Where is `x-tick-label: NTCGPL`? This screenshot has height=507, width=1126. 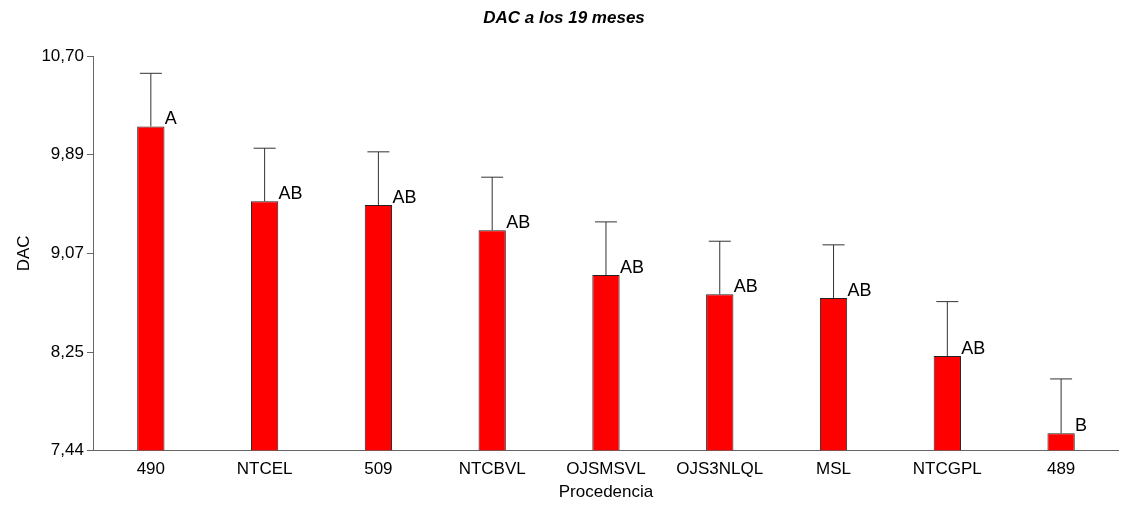
x-tick-label: NTCGPL is located at coordinates (947, 469).